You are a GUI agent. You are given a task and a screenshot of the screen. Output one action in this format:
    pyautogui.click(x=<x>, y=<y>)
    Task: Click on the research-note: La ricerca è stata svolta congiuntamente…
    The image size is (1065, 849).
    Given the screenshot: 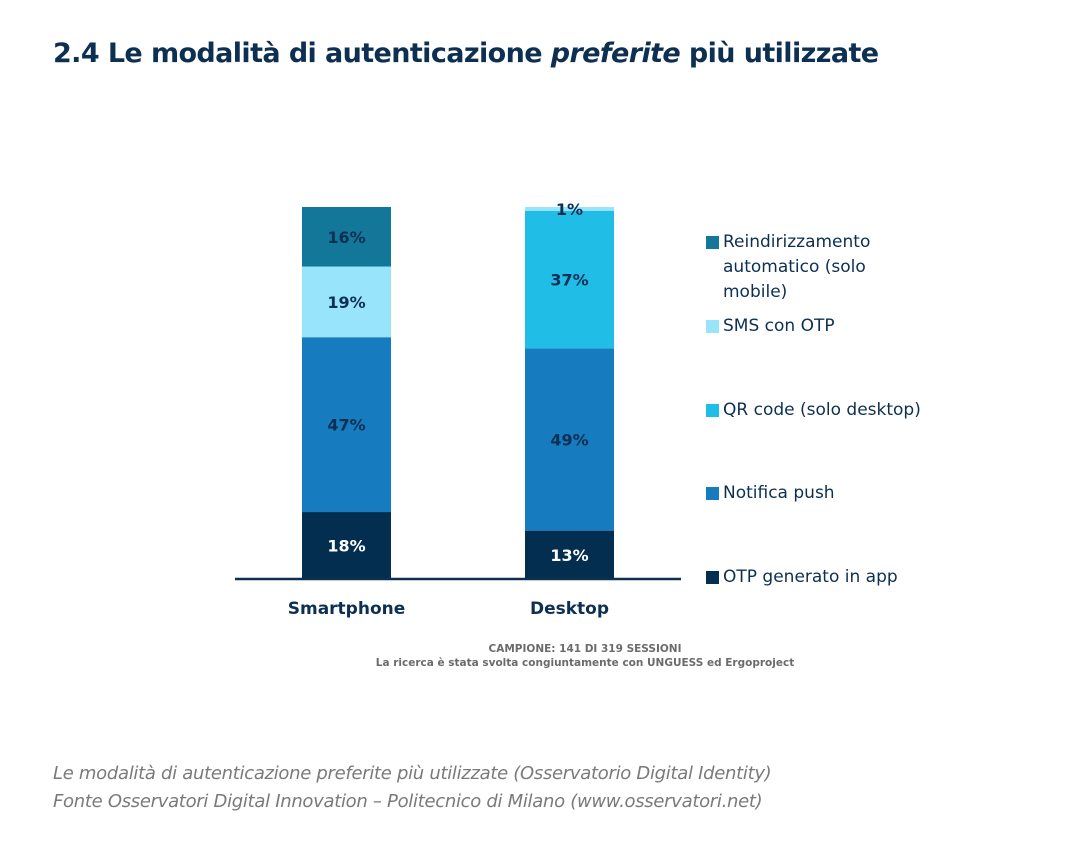 What is the action you would take?
    pyautogui.click(x=585, y=663)
    